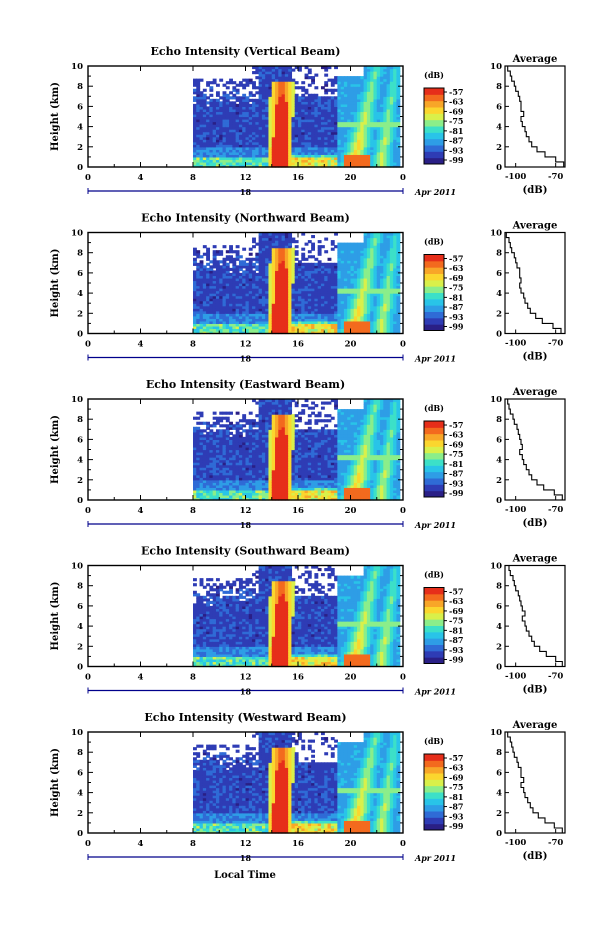 The image size is (616, 929). I want to click on colorbar-tick-label: -93, so click(456, 150).